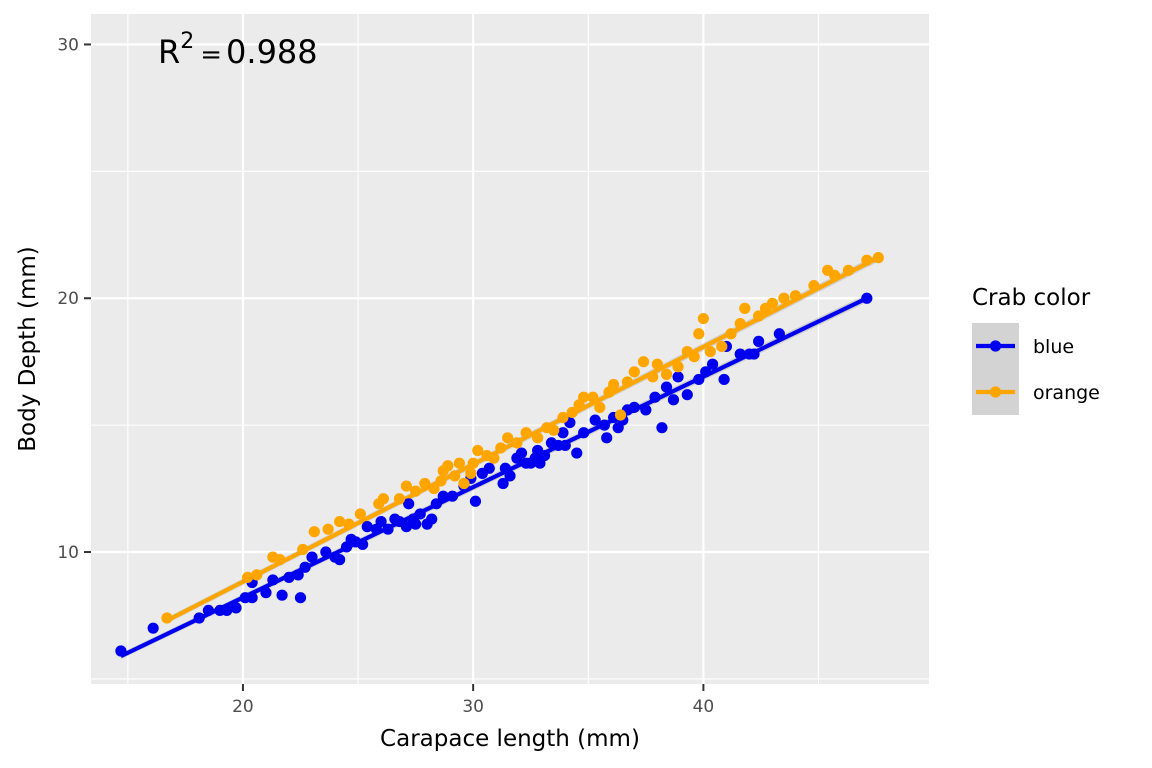 This screenshot has height=768, width=1152. I want to click on x-tick-label: 30, so click(473, 707).